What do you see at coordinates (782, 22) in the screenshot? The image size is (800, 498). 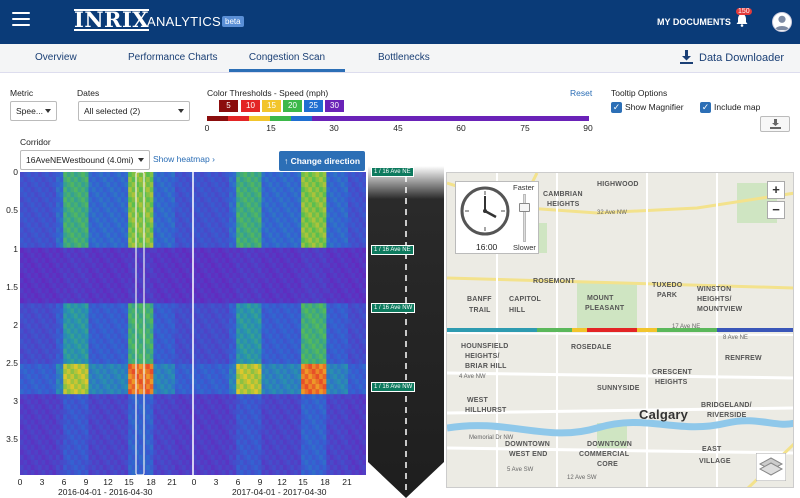 I see `user-avatar-icon` at bounding box center [782, 22].